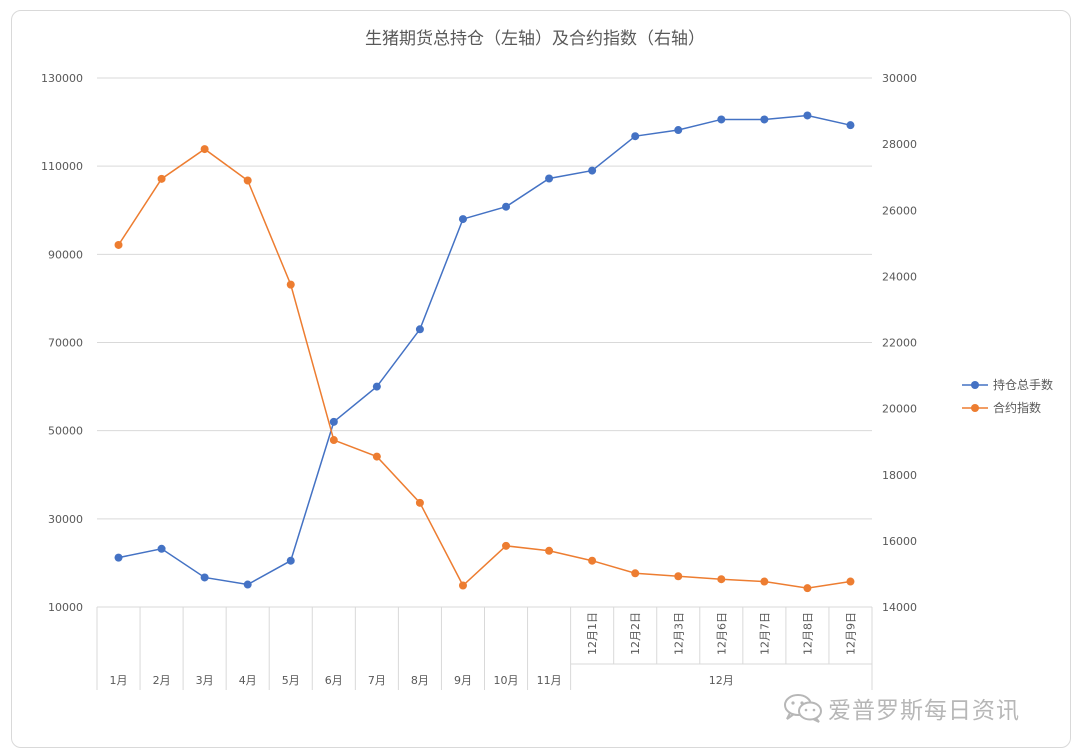 The image size is (1080, 756). I want to click on right-tick-label: 30000, so click(899, 78).